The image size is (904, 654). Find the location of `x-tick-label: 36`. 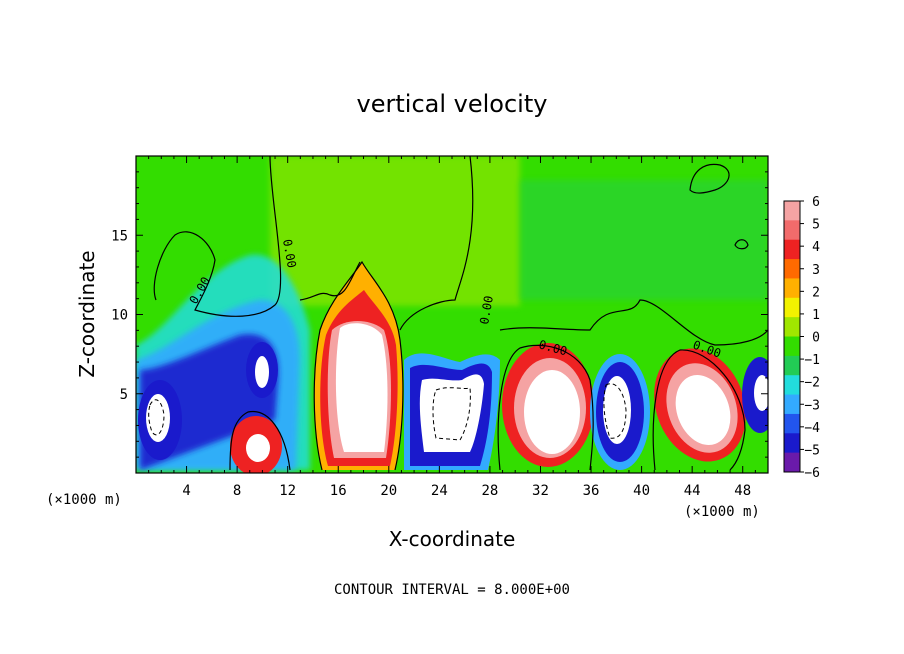

x-tick-label: 36 is located at coordinates (591, 491).